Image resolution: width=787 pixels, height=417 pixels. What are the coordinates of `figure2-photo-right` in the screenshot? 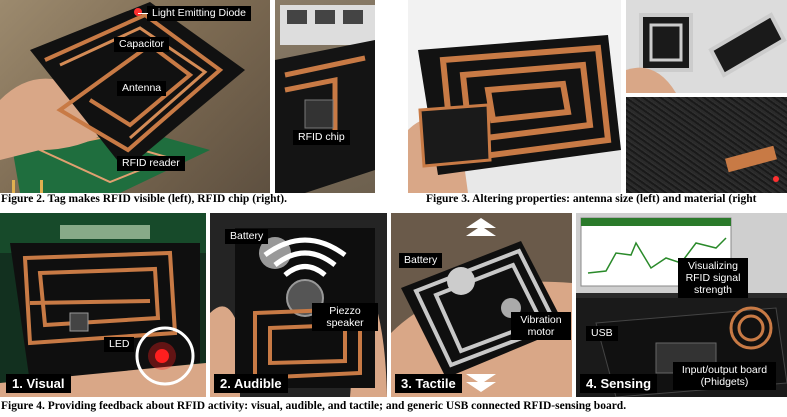 It's located at (325, 96).